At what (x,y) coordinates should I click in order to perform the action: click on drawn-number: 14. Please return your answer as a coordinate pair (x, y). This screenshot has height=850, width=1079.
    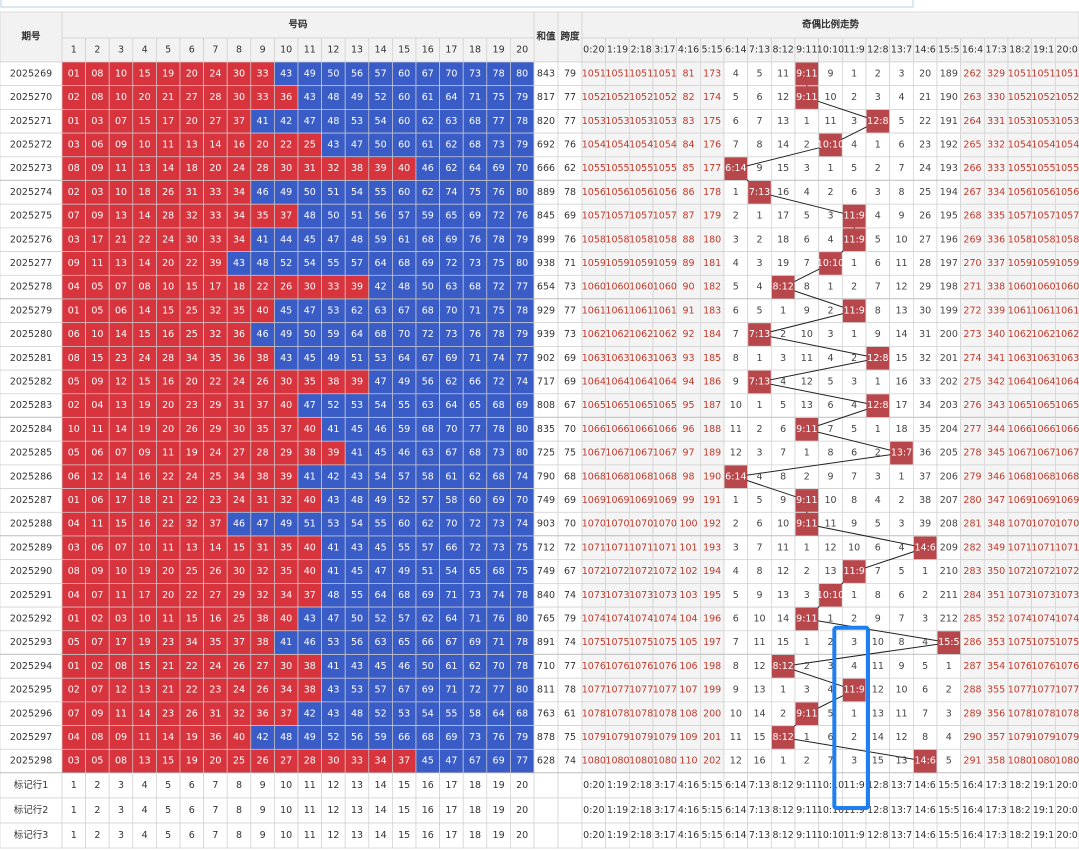
    Looking at the image, I should click on (121, 429).